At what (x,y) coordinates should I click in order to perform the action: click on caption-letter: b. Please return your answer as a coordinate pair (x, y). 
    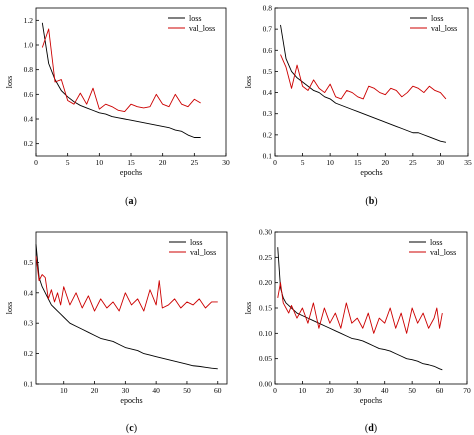
    Looking at the image, I should click on (372, 201).